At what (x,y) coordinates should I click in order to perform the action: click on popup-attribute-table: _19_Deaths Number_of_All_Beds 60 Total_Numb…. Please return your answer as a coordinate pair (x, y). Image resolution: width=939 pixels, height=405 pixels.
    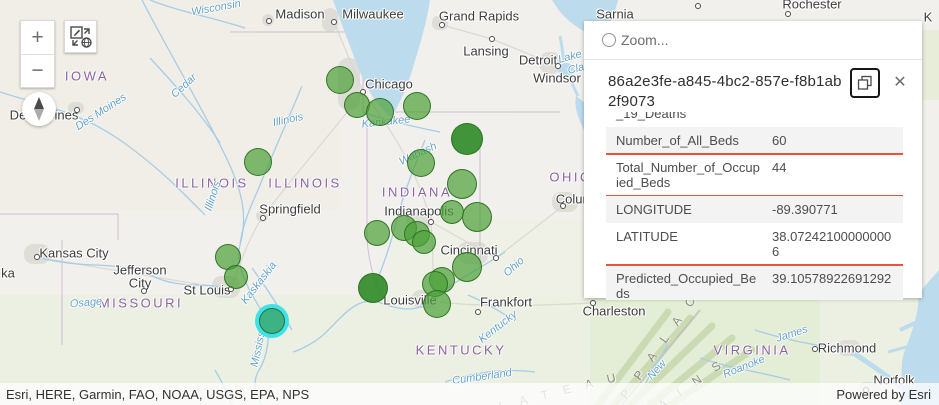
    Looking at the image, I should click on (754, 206).